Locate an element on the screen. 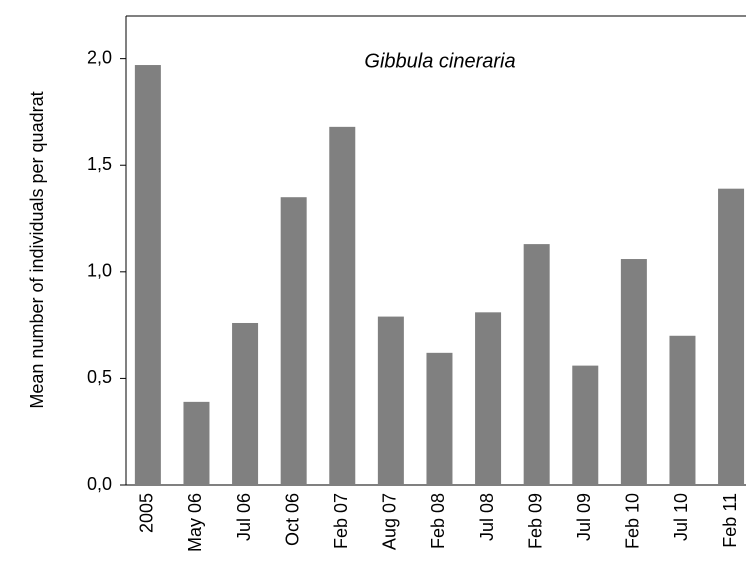 This screenshot has height=577, width=746. x-tick-label: Jul 09 is located at coordinates (584, 517).